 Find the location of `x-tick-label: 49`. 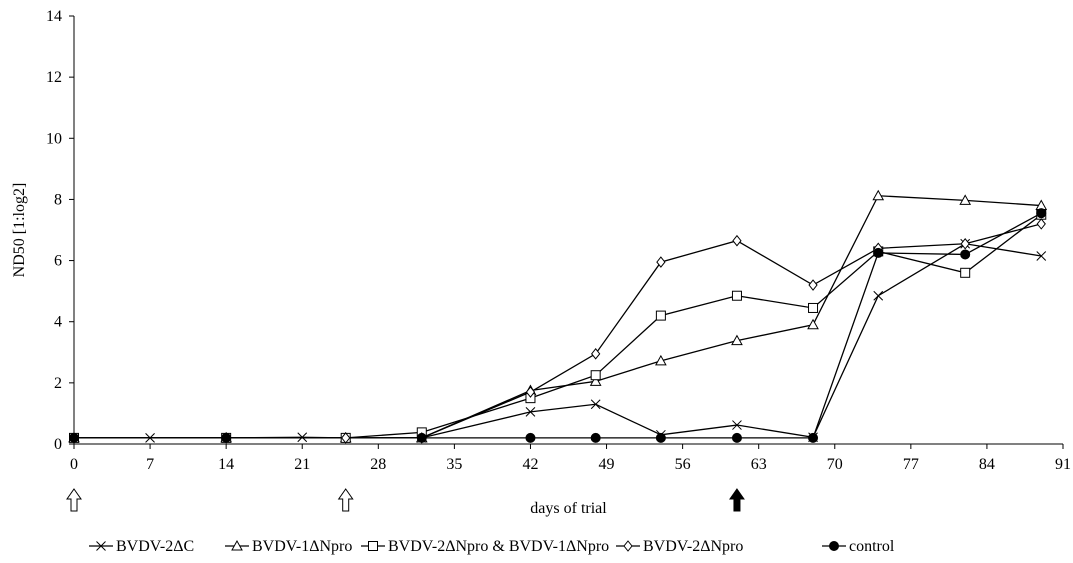

x-tick-label: 49 is located at coordinates (607, 464).